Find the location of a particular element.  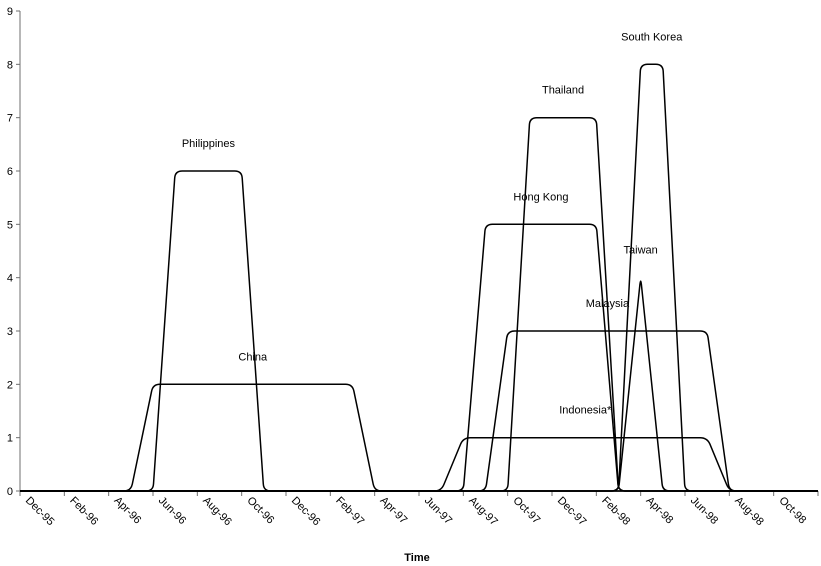

x-tick-label: Apr-96 is located at coordinates (128, 511).